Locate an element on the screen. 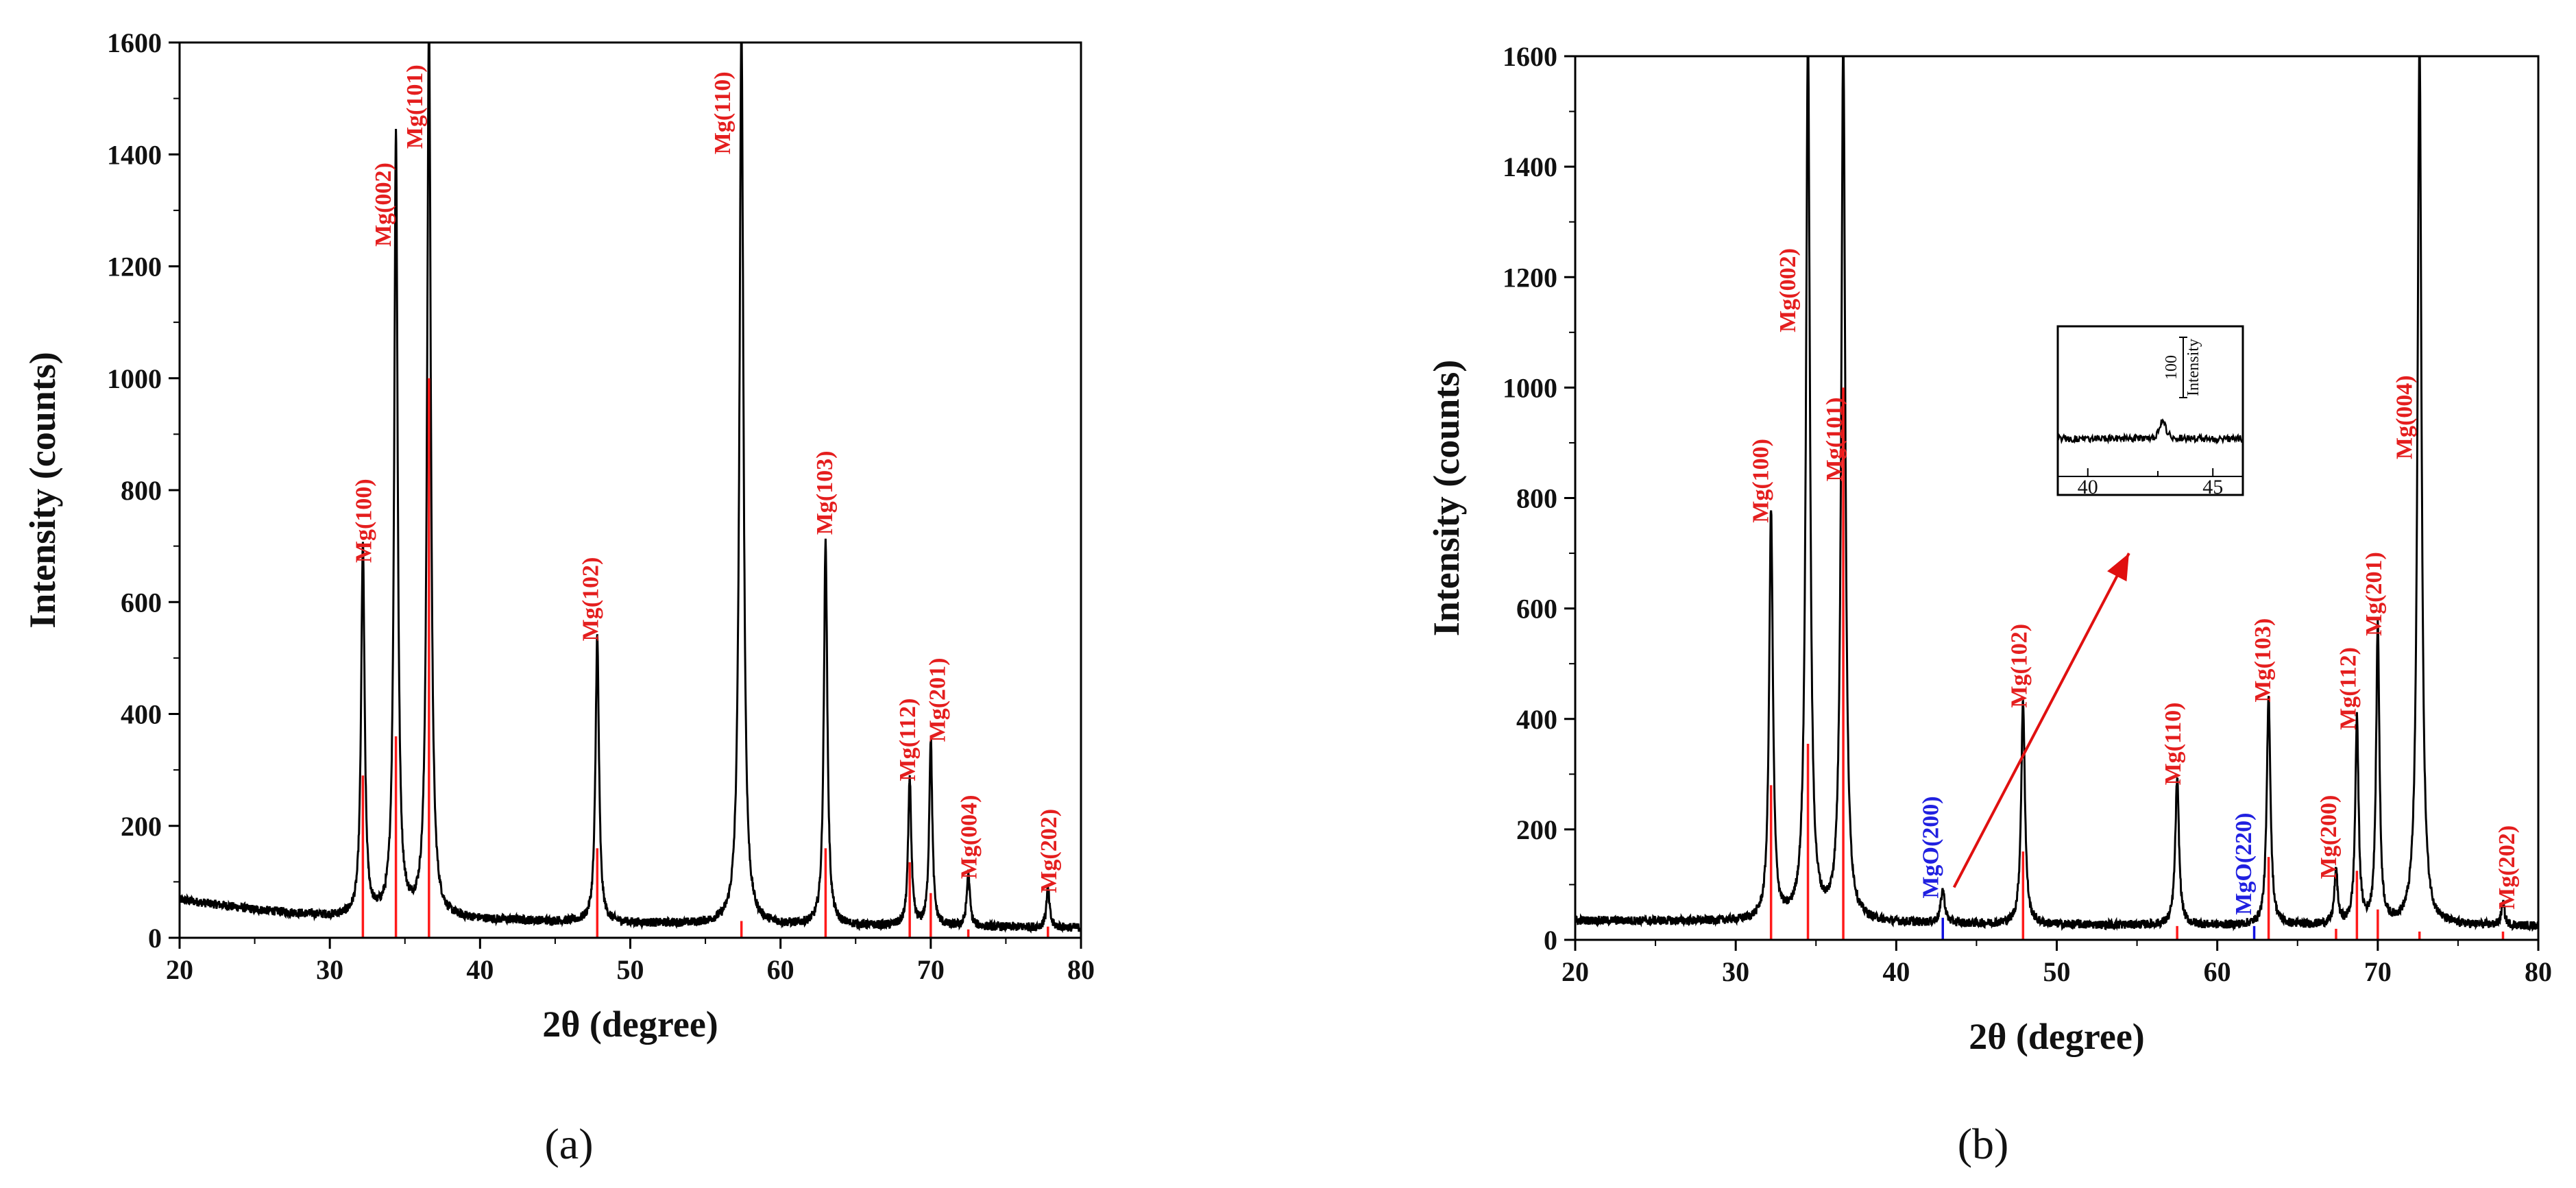  inset-trace is located at coordinates (2149, 431).